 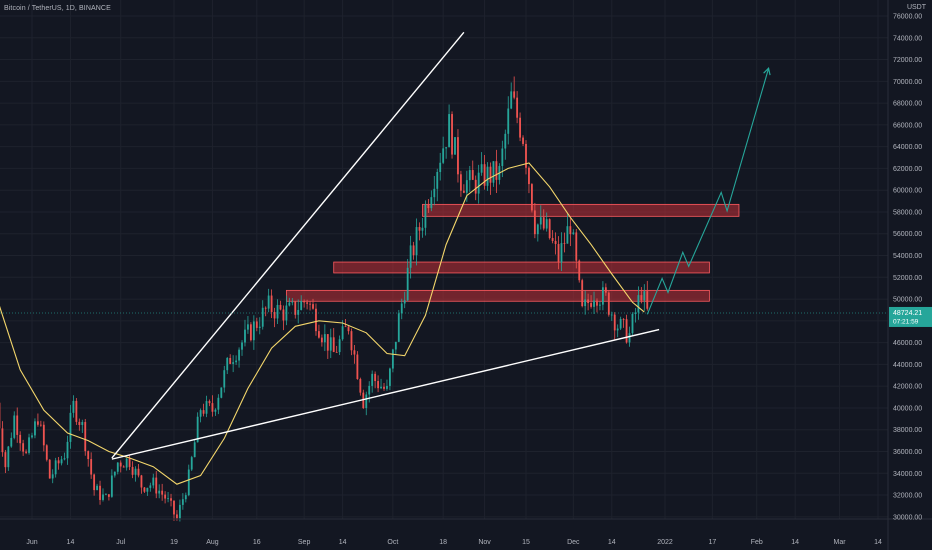 I want to click on time-tick-label: Dec, so click(x=573, y=542).